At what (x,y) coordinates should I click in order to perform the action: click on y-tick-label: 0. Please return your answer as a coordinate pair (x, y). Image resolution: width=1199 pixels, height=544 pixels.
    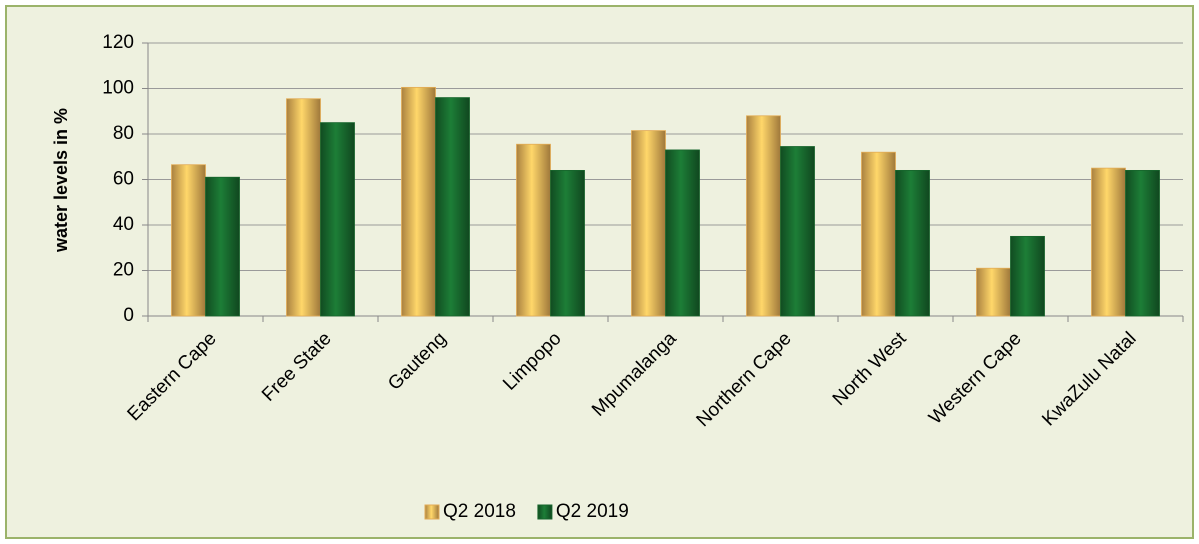
    Looking at the image, I should click on (128, 315).